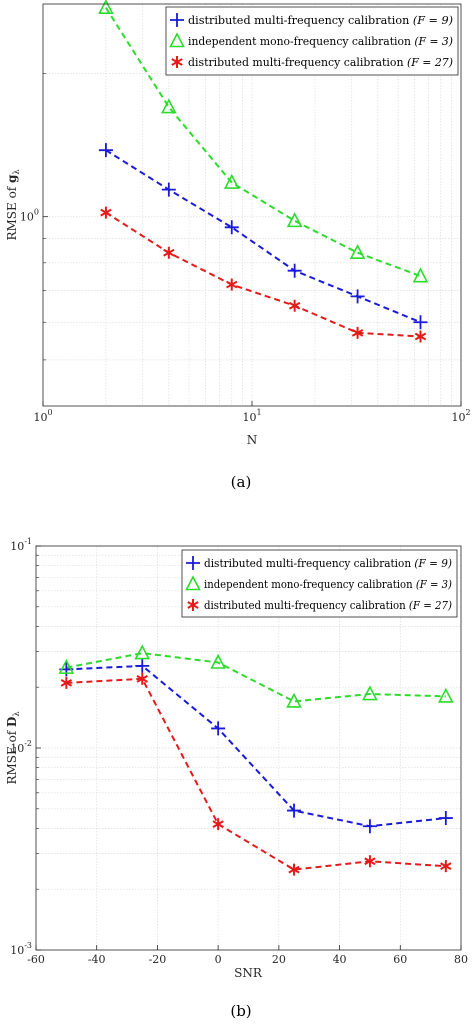 This screenshot has width=474, height=1029. I want to click on y-tick-label: 10⁰, so click(29, 216).